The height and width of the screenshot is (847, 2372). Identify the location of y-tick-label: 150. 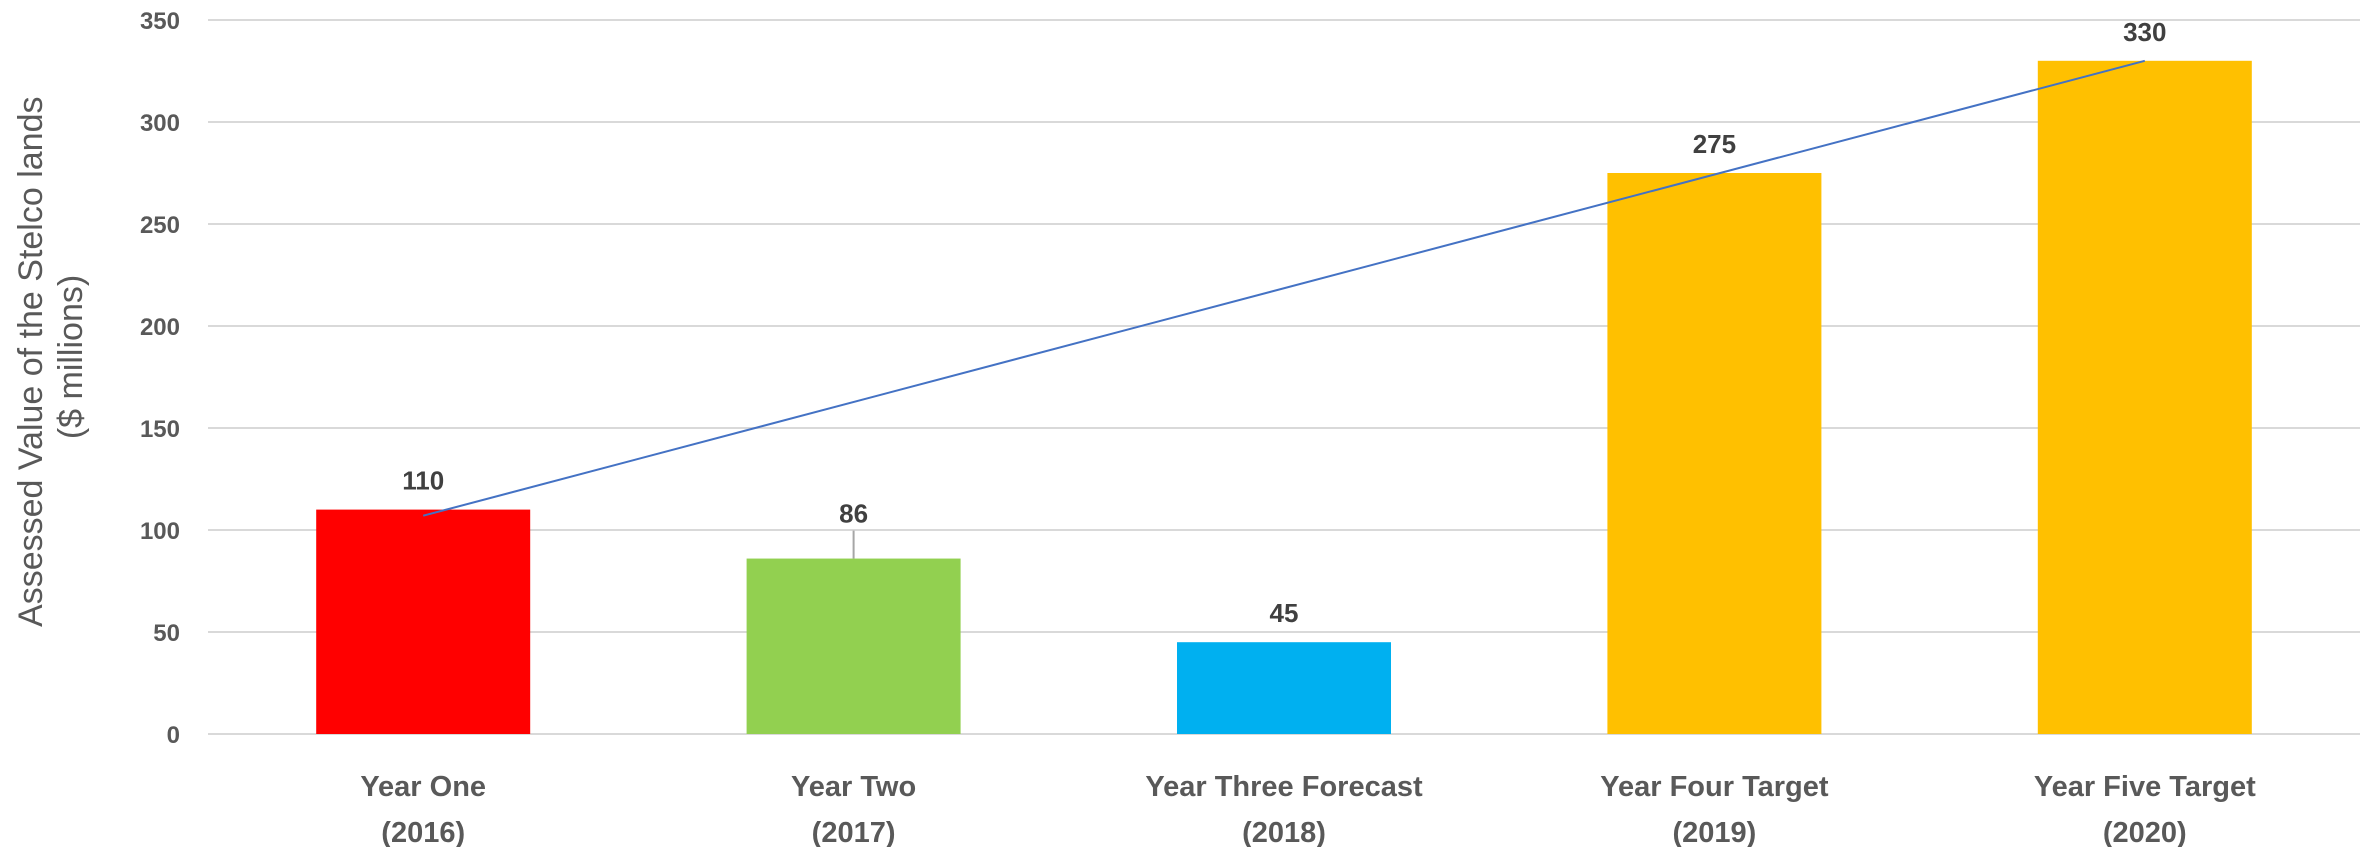
(160, 429).